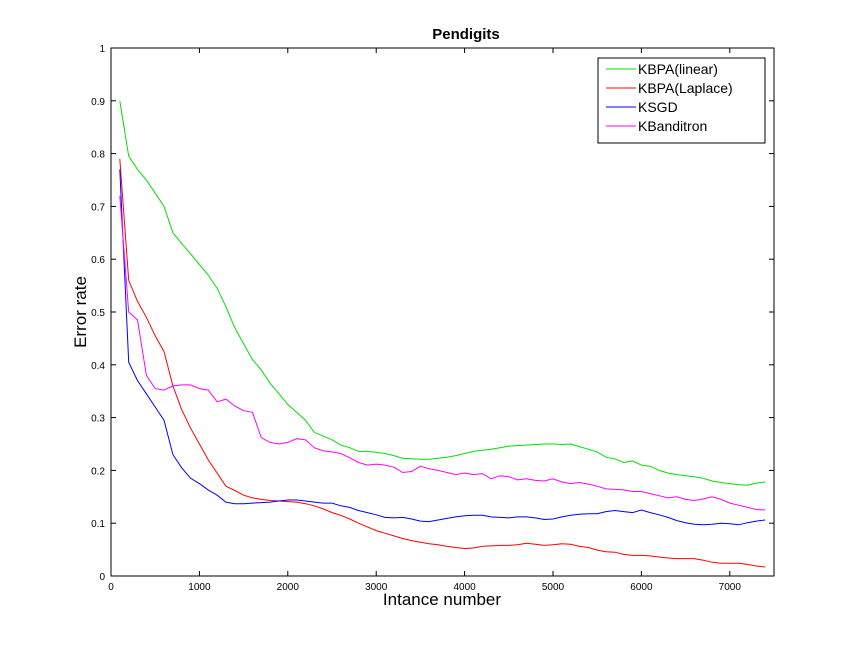 This screenshot has width=855, height=648. What do you see at coordinates (98, 524) in the screenshot?
I see `y-tick-label: 0.1` at bounding box center [98, 524].